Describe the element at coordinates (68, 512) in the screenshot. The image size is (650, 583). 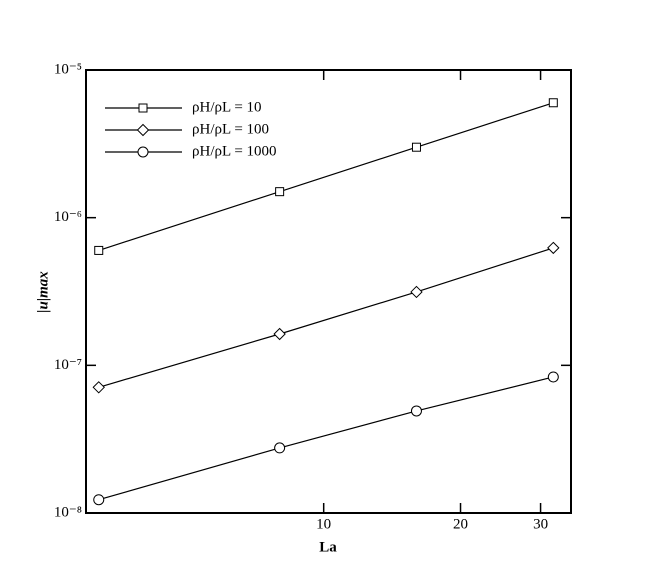
I see `y-tick-label: 10⁻⁸` at that location.